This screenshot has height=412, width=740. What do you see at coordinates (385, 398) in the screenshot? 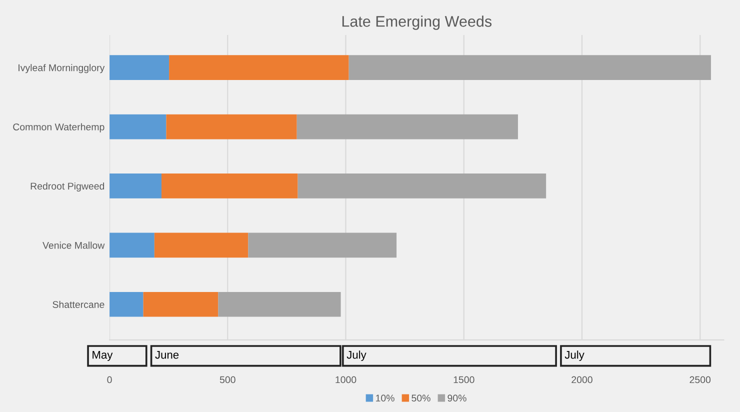
I see `legend-label: 10%` at bounding box center [385, 398].